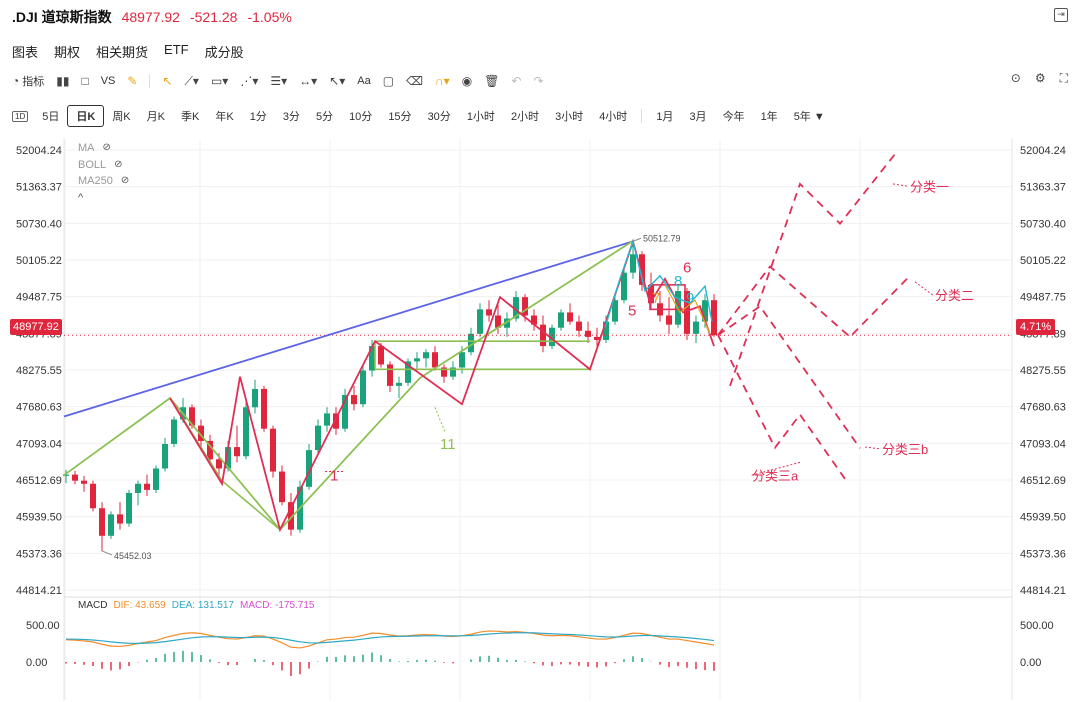  What do you see at coordinates (665, 117) in the screenshot?
I see `range-1mo: 1月` at bounding box center [665, 117].